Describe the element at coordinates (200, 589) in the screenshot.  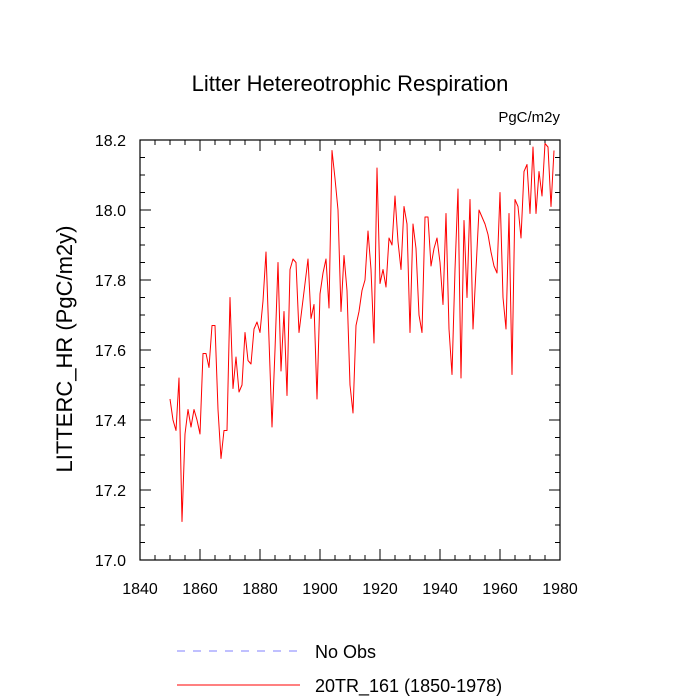
I see `x-tick-label: 1860` at that location.